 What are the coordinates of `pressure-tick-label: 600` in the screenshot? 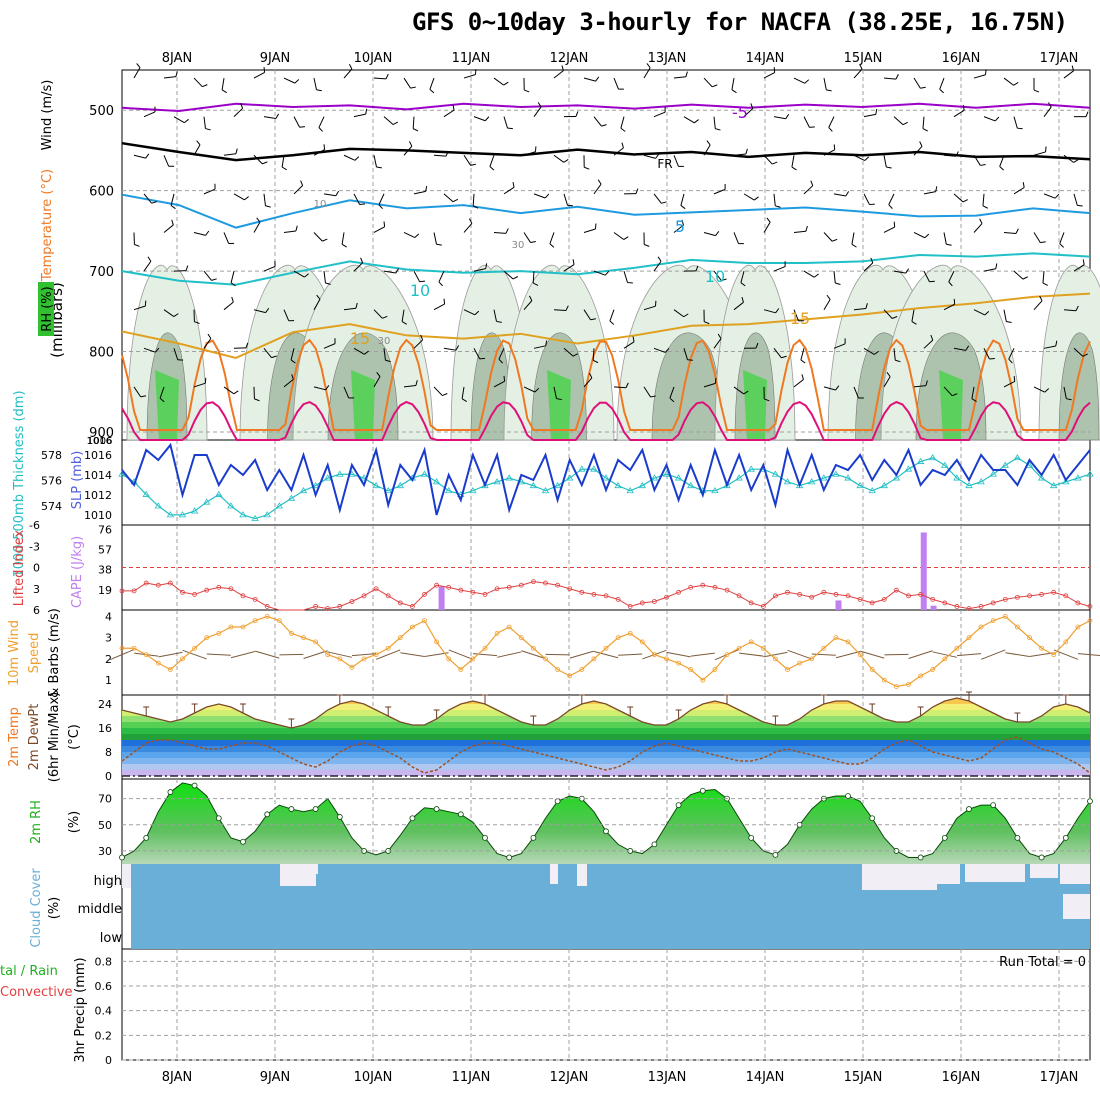 It's located at (101, 192).